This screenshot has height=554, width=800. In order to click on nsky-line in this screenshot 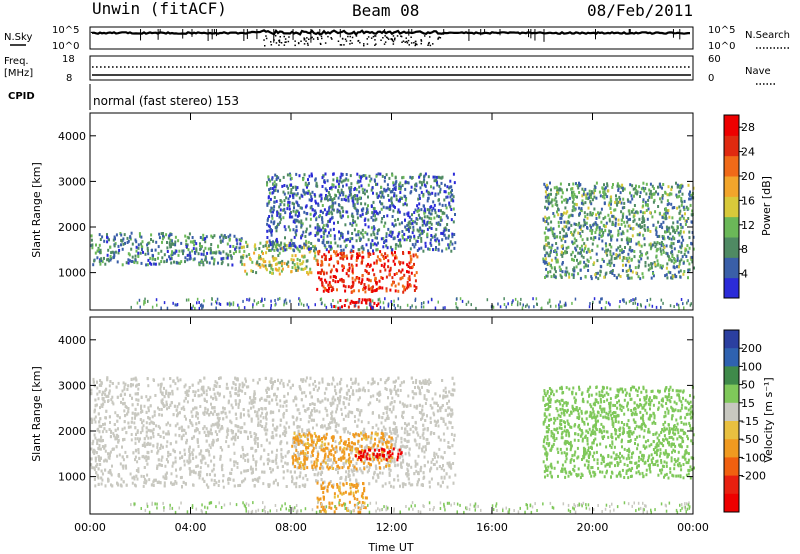, I will do `click(390, 32)`.